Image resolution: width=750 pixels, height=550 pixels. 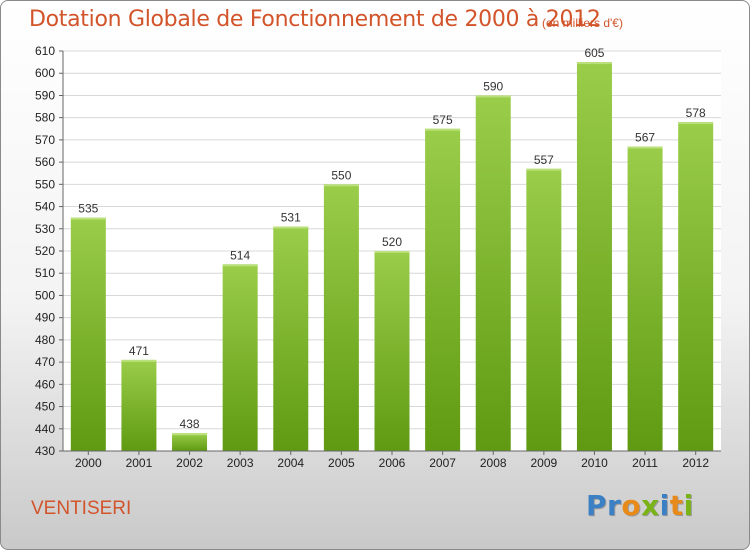 I want to click on y-tick-label: 560, so click(x=45, y=162).